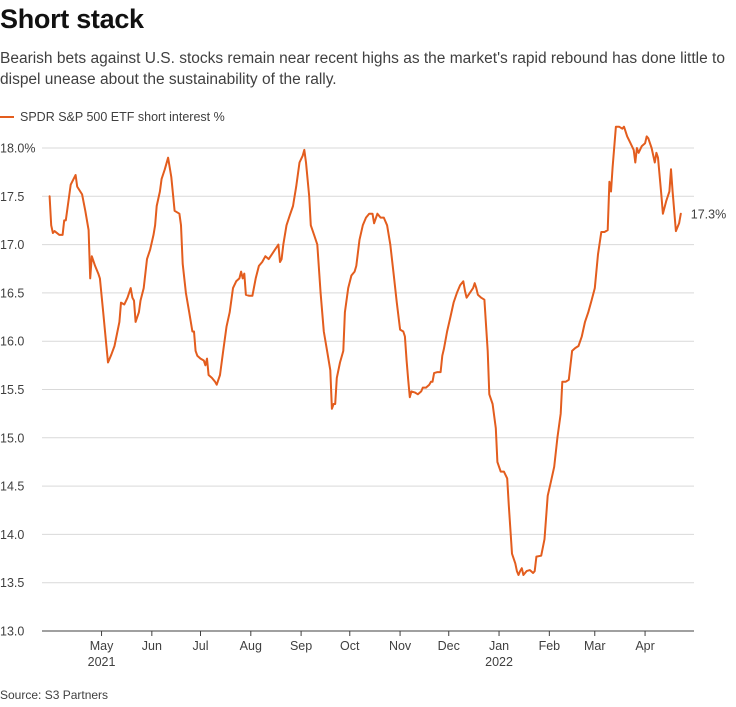 The height and width of the screenshot is (707, 736). Describe the element at coordinates (12, 583) in the screenshot. I see `y-tick-label: 13.5` at that location.